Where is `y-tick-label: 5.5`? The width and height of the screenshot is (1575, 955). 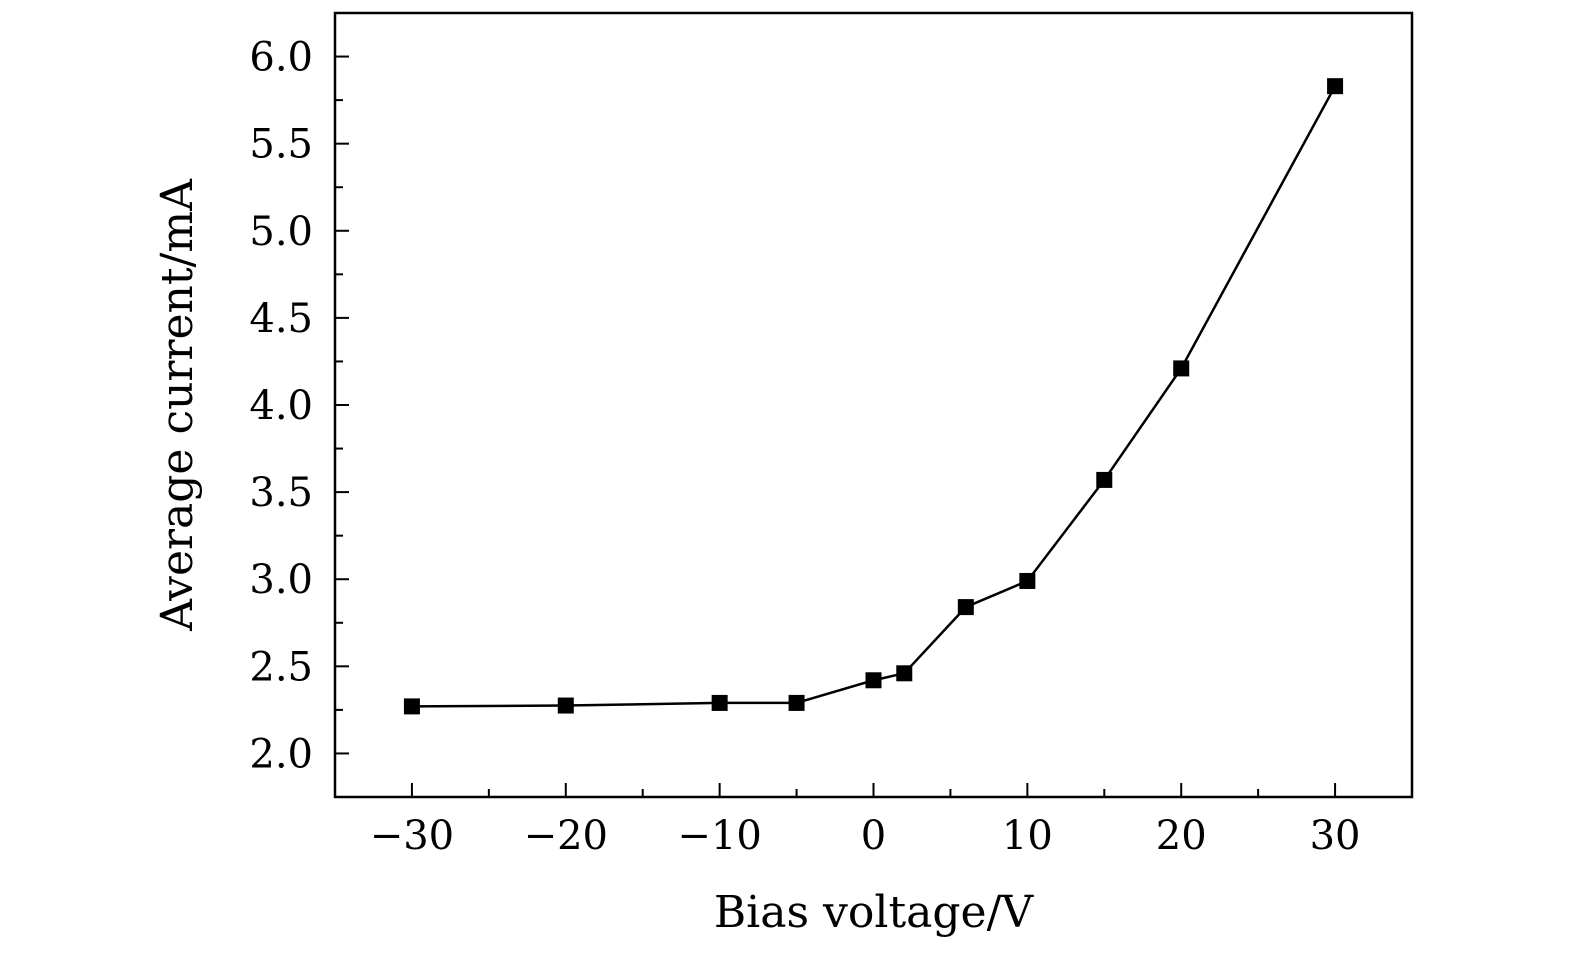 y-tick-label: 5.5 is located at coordinates (281, 145).